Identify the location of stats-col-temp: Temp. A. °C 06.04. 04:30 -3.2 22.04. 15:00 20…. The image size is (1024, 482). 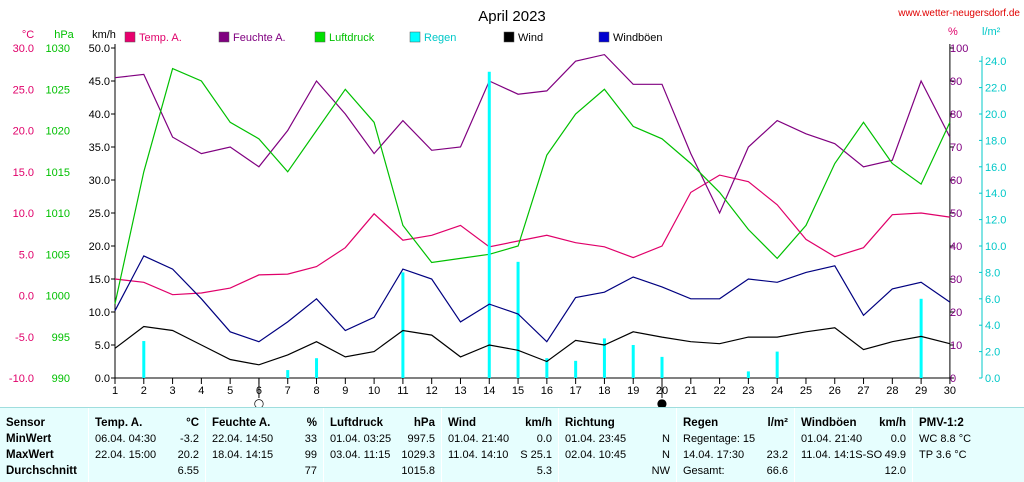
(147, 445).